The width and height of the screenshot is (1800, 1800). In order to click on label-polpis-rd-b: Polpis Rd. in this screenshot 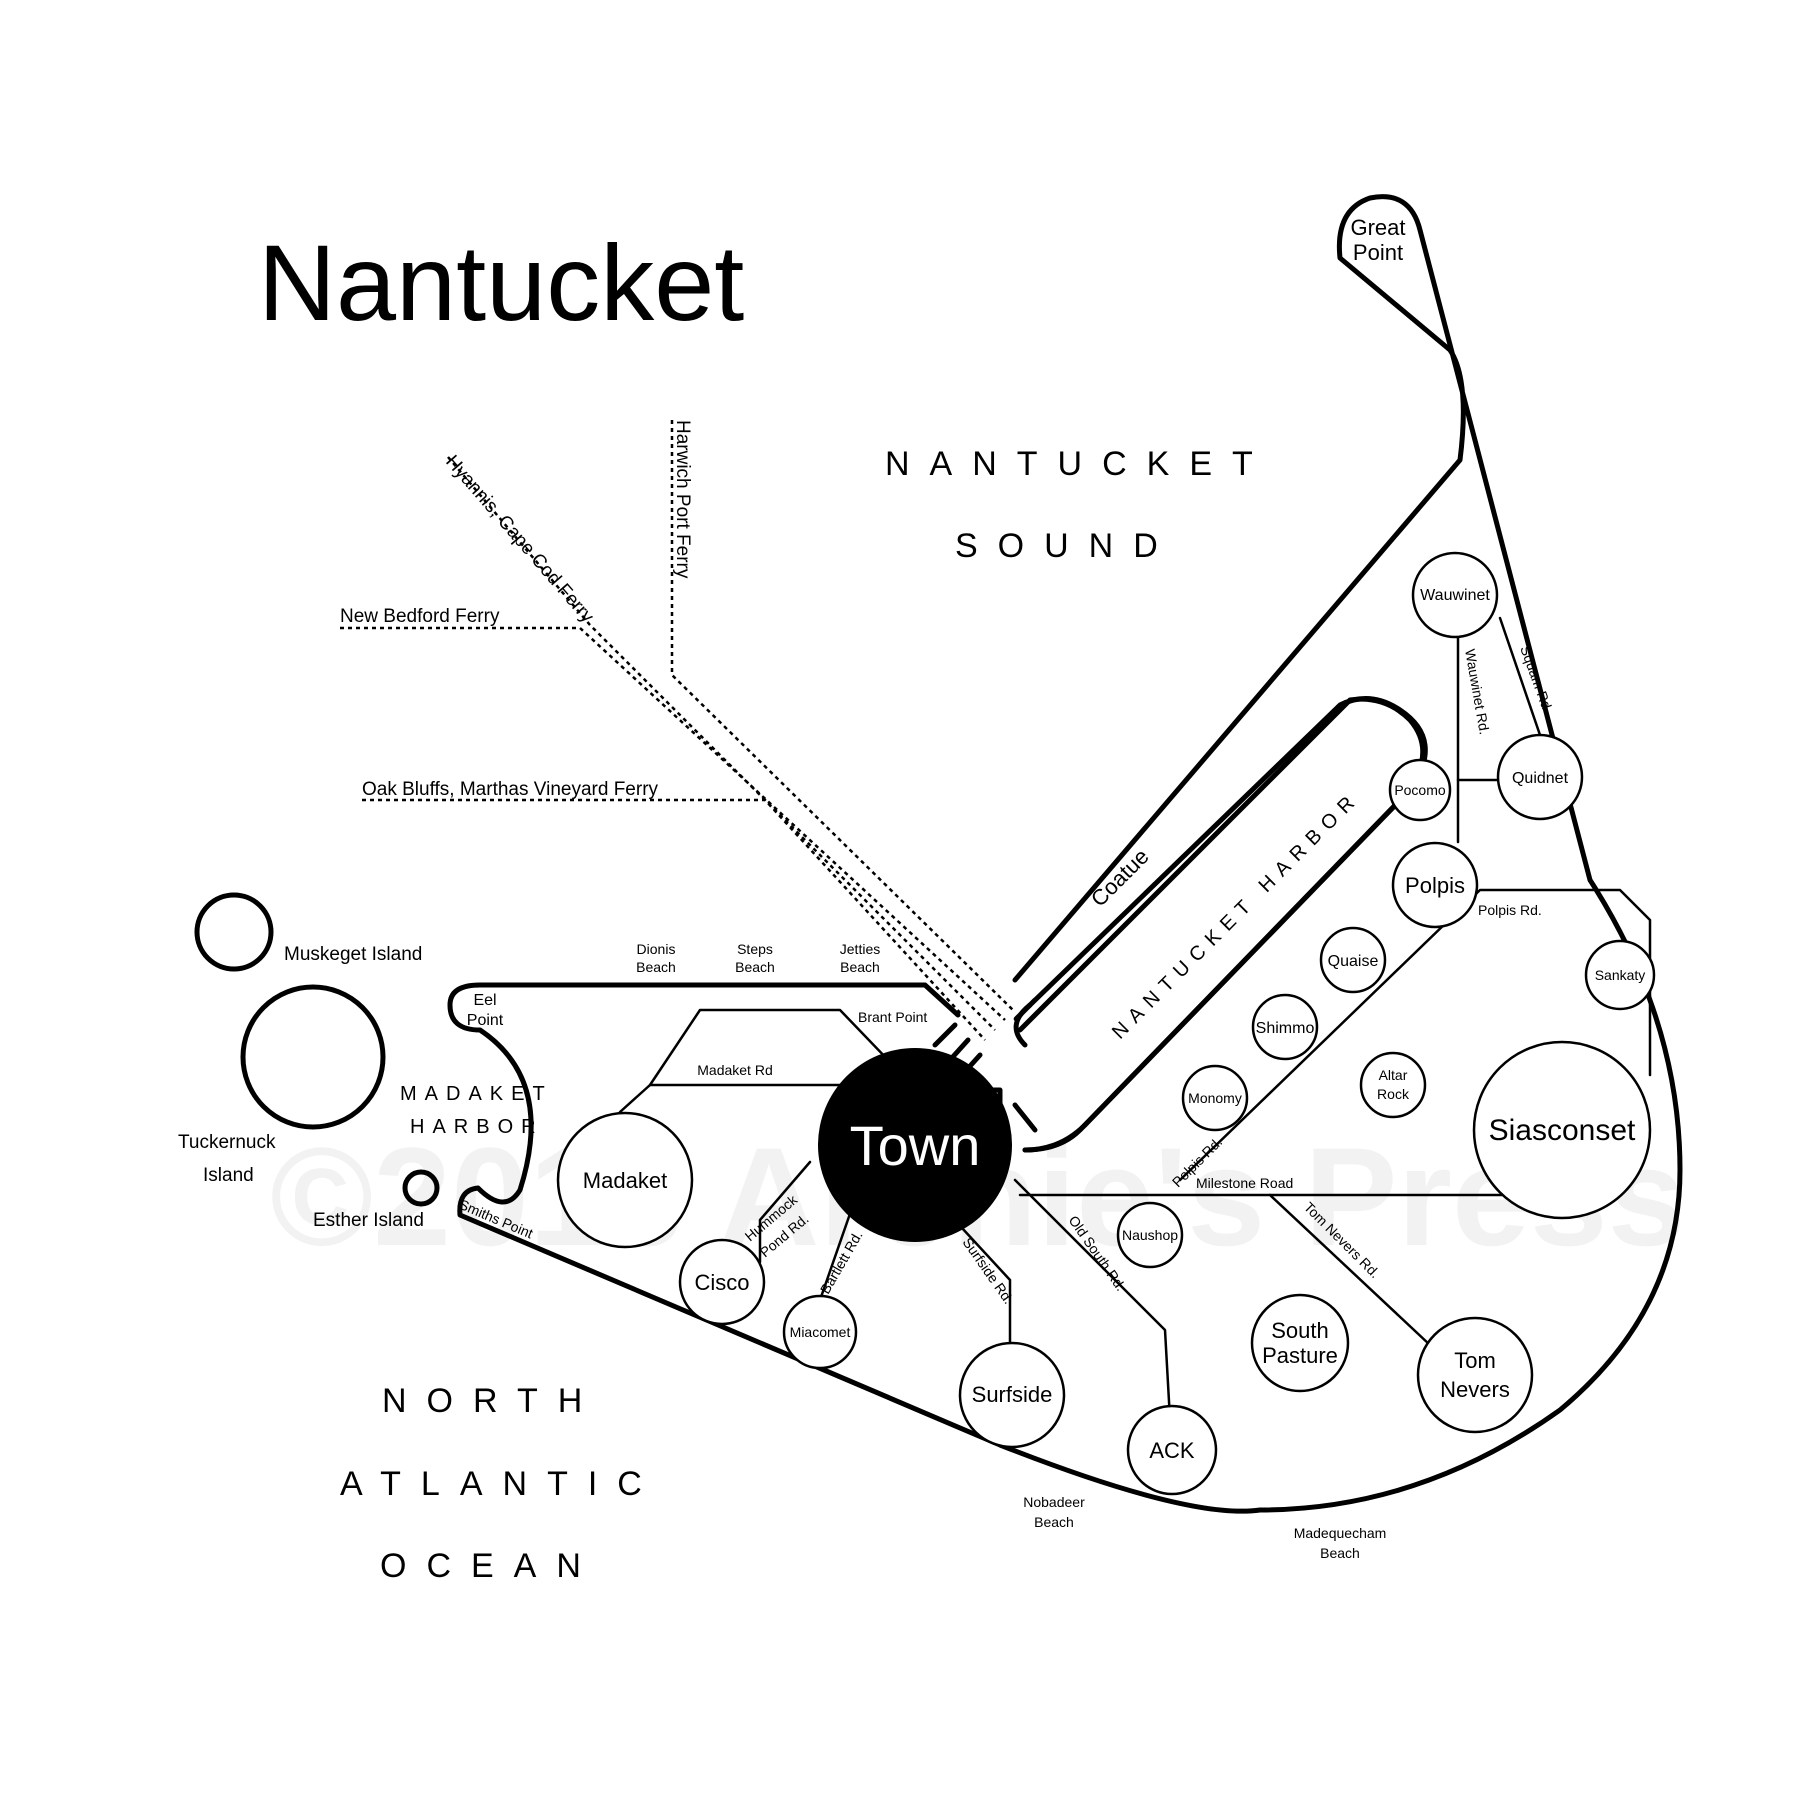, I will do `click(1510, 910)`.